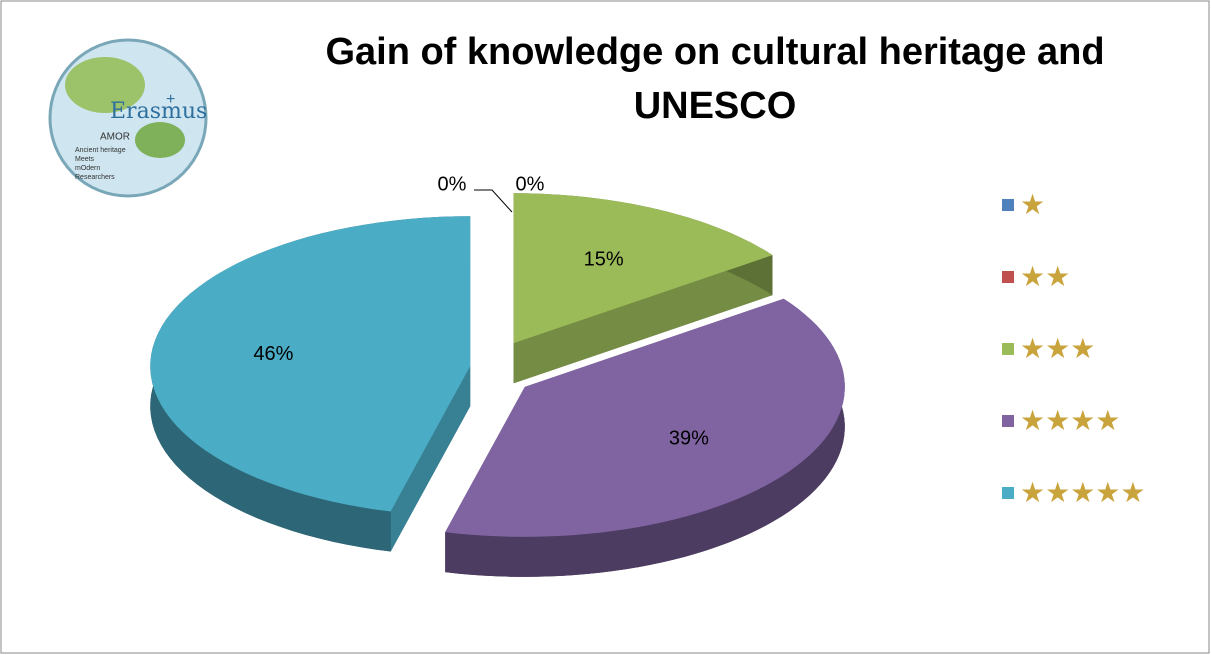  Describe the element at coordinates (1083, 492) in the screenshot. I see `legend-label: ★★★★★` at that location.